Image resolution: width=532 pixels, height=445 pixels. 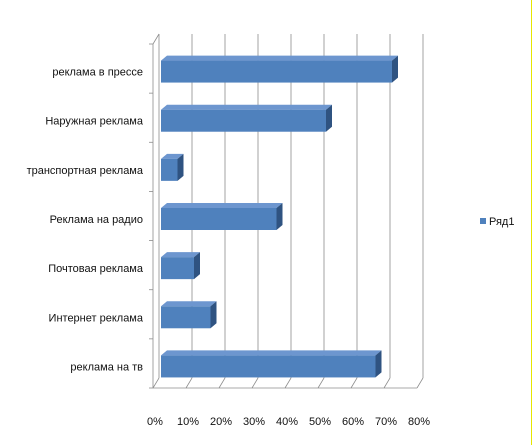 I want to click on x-tick-label: 40%, so click(x=287, y=422).